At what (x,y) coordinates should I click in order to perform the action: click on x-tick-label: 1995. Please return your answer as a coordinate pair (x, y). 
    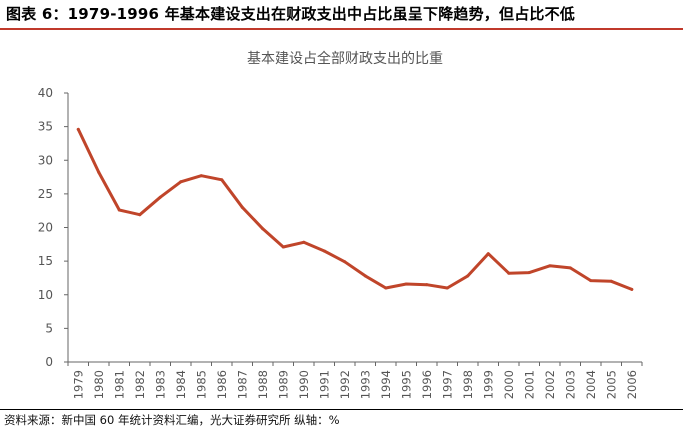
    Looking at the image, I should click on (406, 384).